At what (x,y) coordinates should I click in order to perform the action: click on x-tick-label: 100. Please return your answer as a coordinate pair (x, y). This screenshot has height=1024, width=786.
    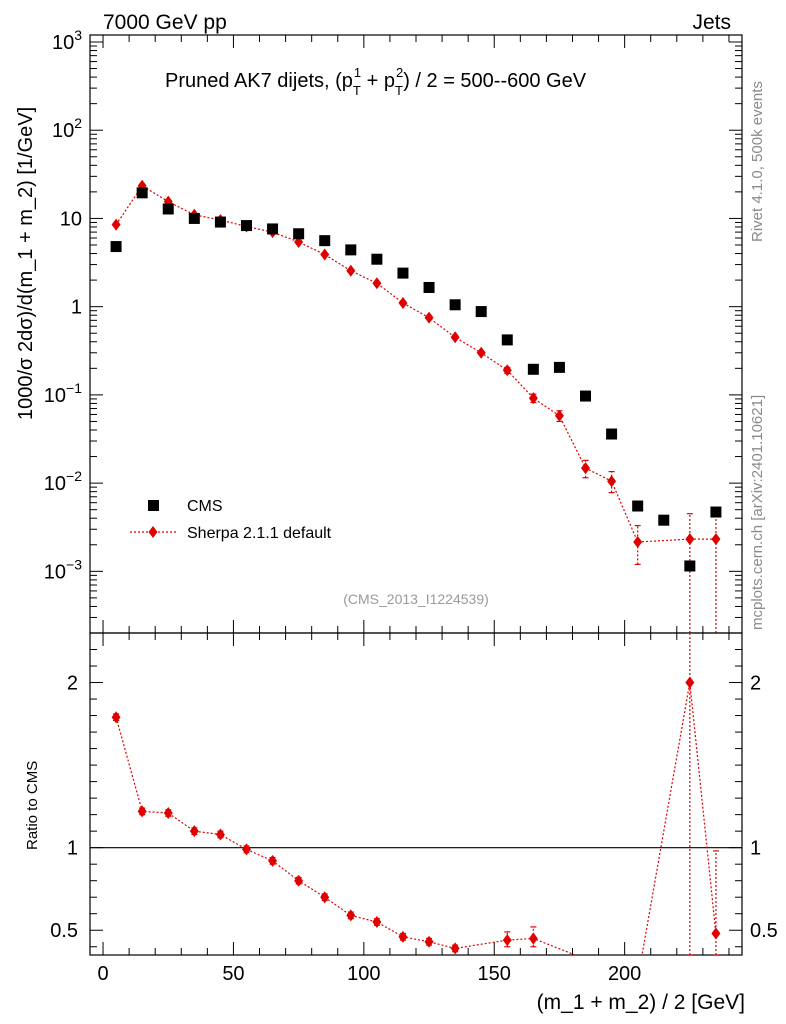
    Looking at the image, I should click on (363, 974).